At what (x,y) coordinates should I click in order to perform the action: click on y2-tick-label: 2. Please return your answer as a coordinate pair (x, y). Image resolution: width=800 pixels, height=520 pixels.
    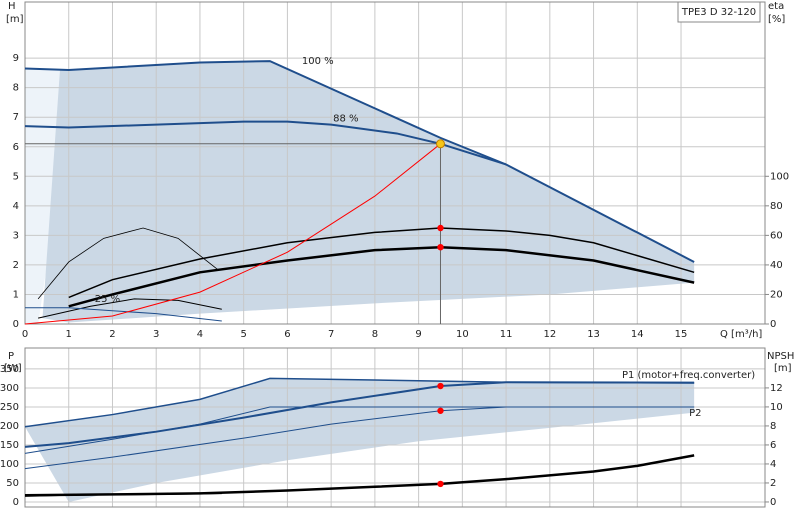
    Looking at the image, I should click on (773, 483).